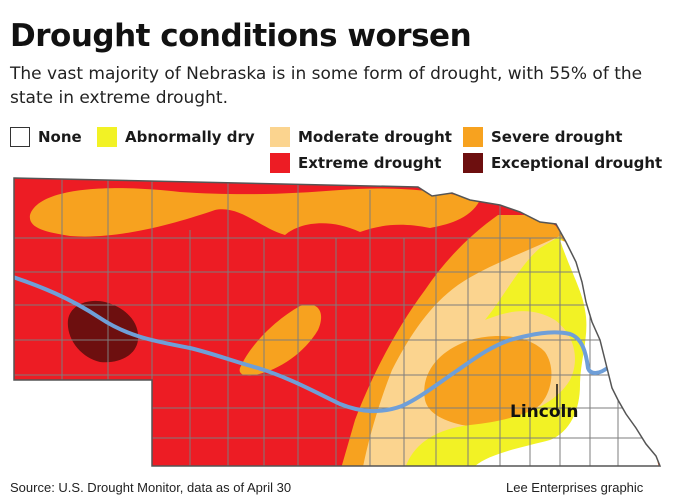 Image resolution: width=686 pixels, height=500 pixels. What do you see at coordinates (241, 36) in the screenshot?
I see `page-title: Drought conditions worsen` at bounding box center [241, 36].